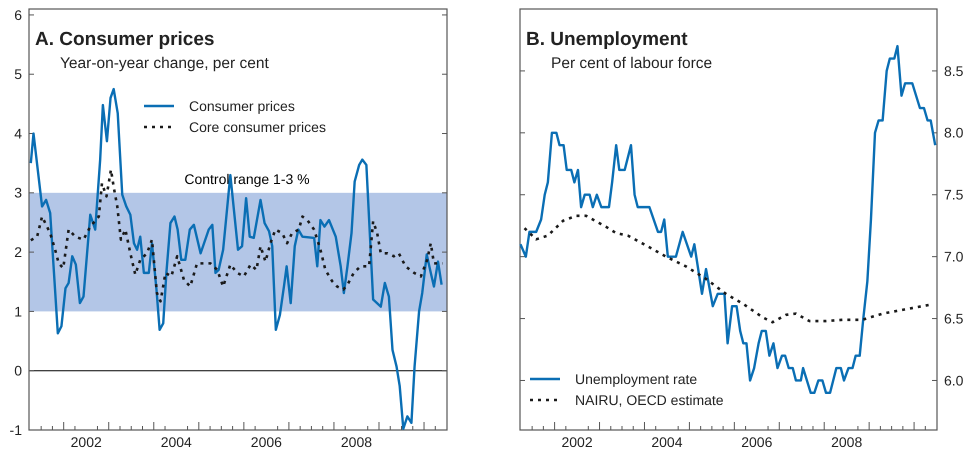 The image size is (972, 452). What do you see at coordinates (954, 132) in the screenshot?
I see `y2-tick-label: 8.0` at bounding box center [954, 132].